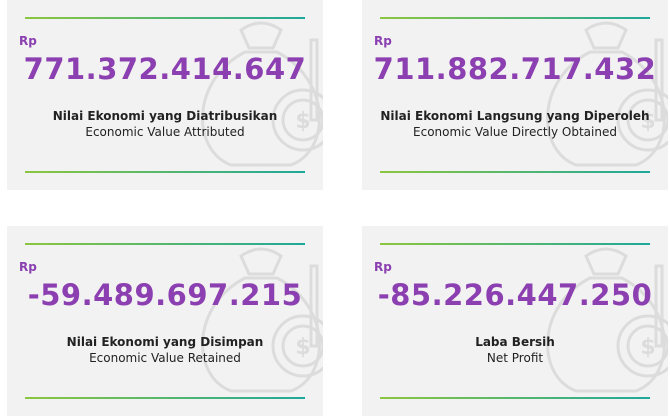 The height and width of the screenshot is (416, 670). What do you see at coordinates (515, 342) in the screenshot?
I see `label: Laba Bersih` at bounding box center [515, 342].